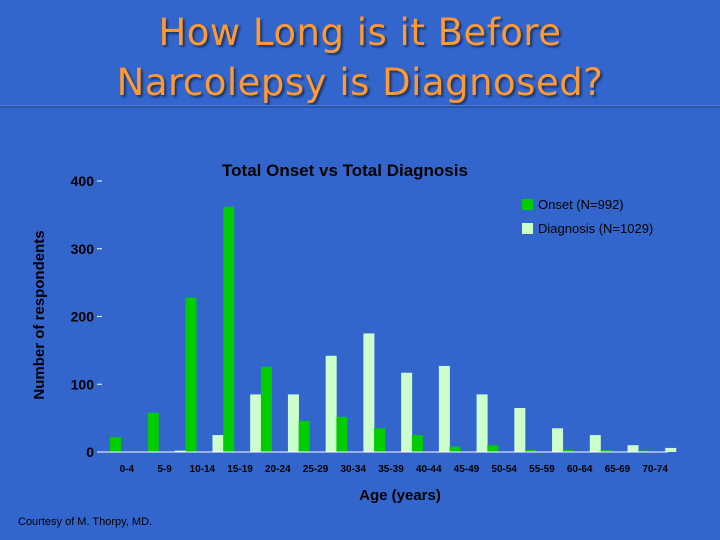 The width and height of the screenshot is (720, 540). Describe the element at coordinates (90, 452) in the screenshot. I see `y-tick-label: 0` at that location.